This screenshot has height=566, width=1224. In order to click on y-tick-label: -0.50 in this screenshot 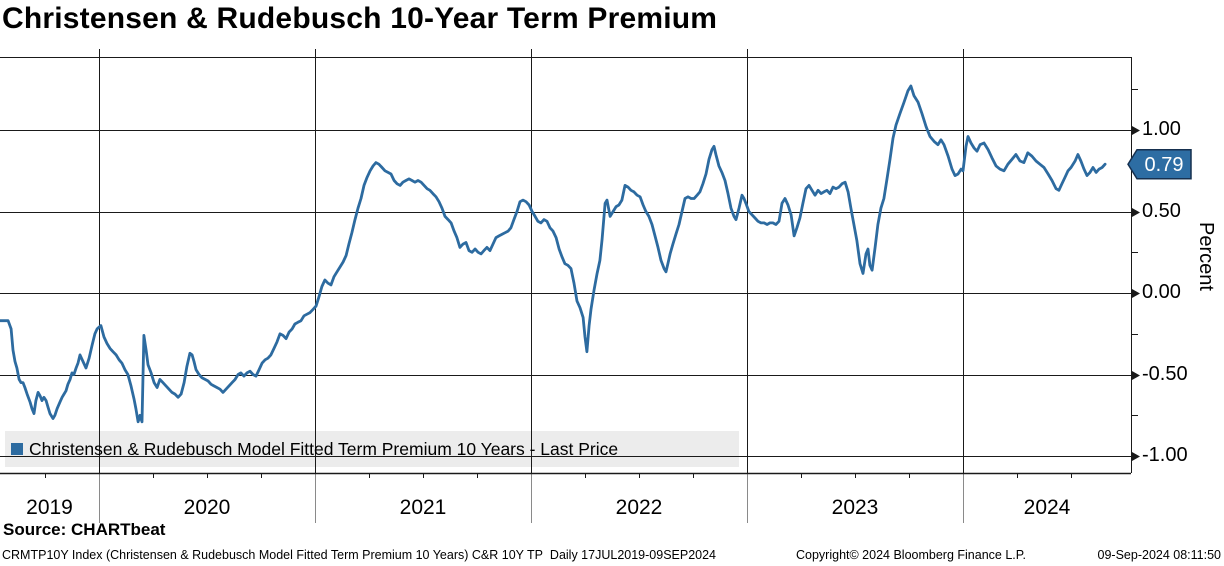, I will do `click(1165, 373)`.